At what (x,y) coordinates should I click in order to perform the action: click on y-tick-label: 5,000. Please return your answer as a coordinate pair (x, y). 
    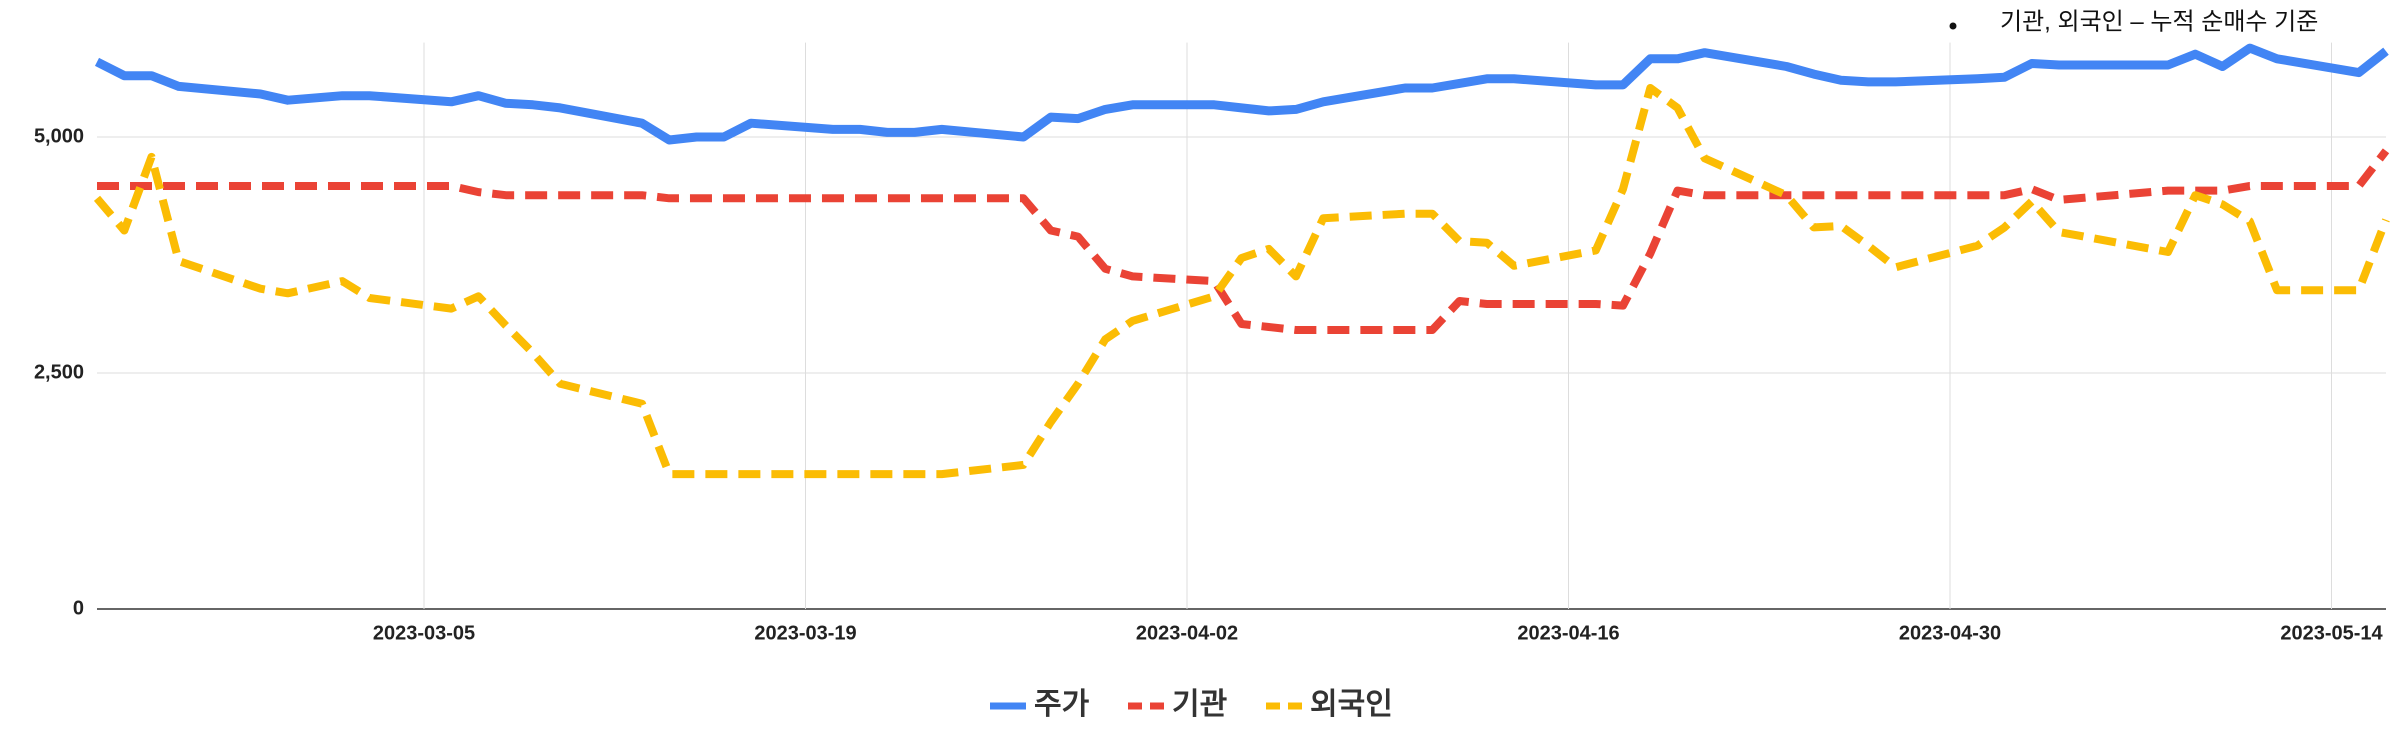
    Looking at the image, I should click on (59, 136).